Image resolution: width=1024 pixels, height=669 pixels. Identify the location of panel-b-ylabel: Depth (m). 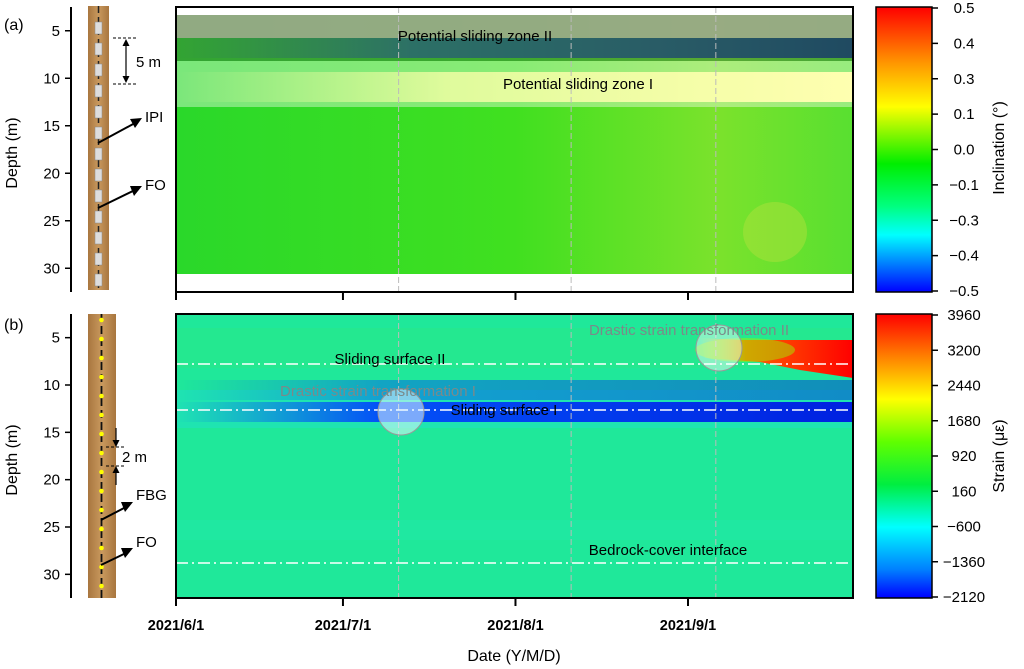
(12, 459).